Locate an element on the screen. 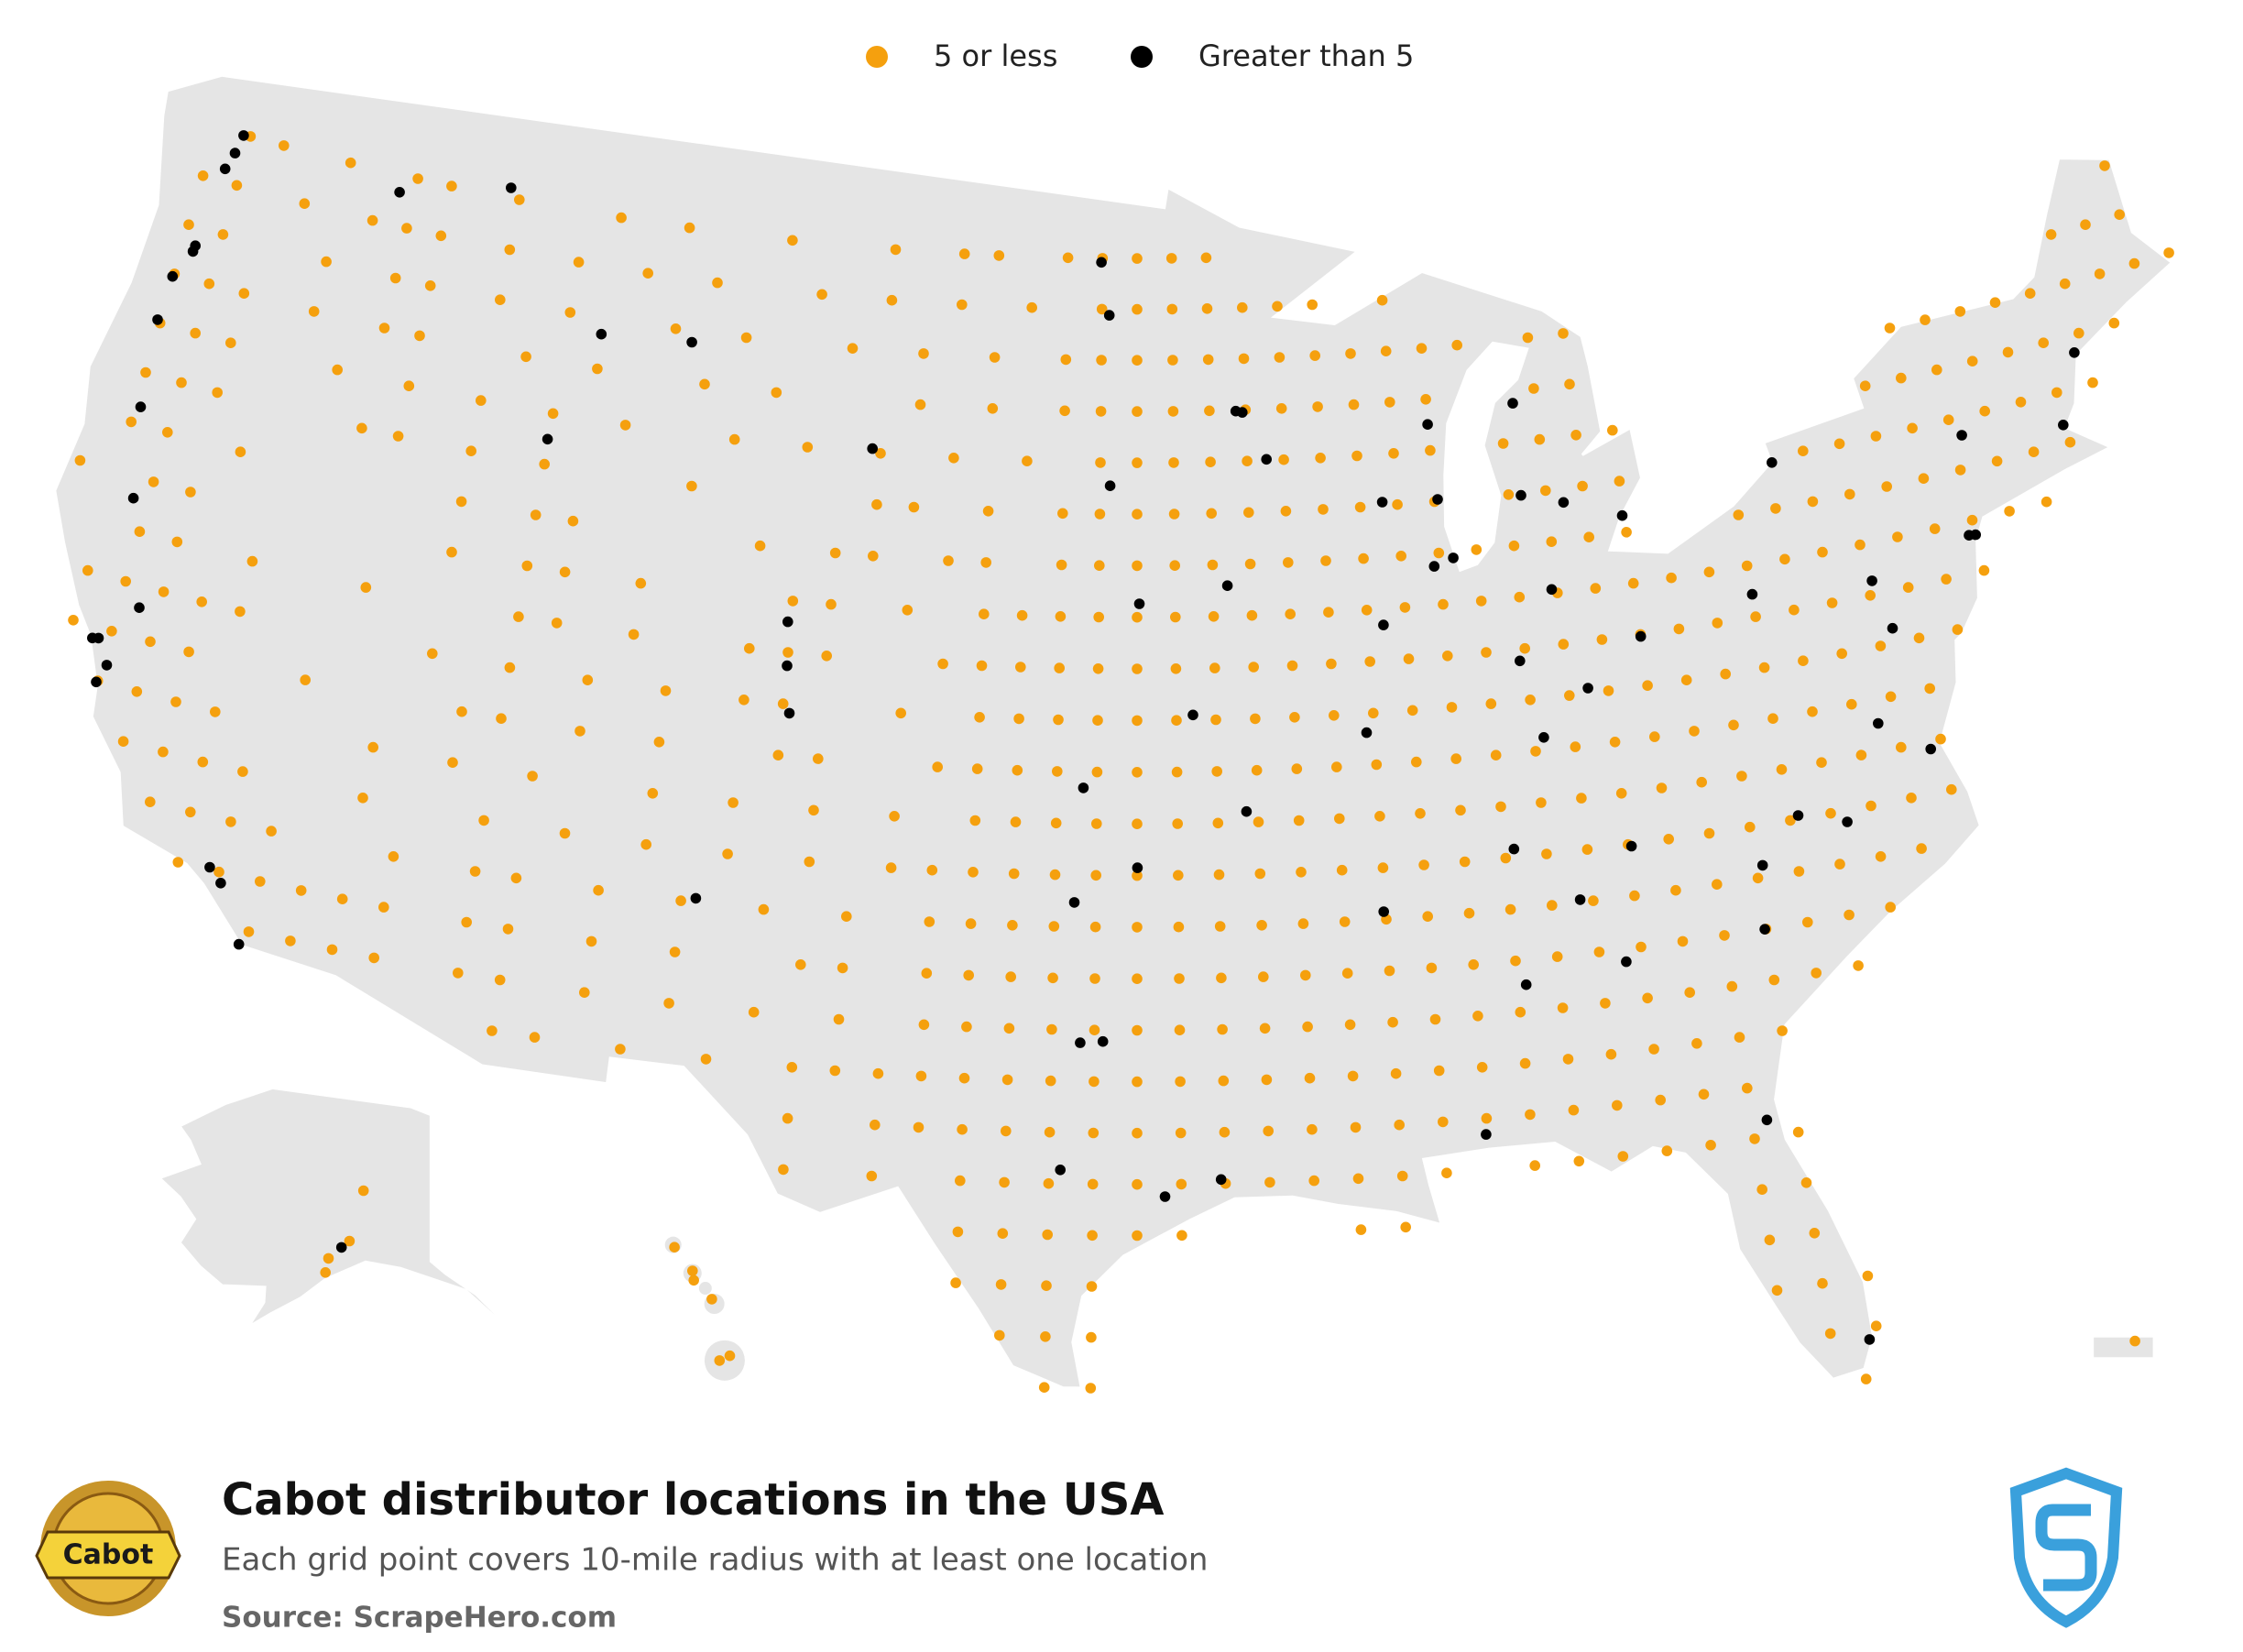  alaska is located at coordinates (345, 1218).